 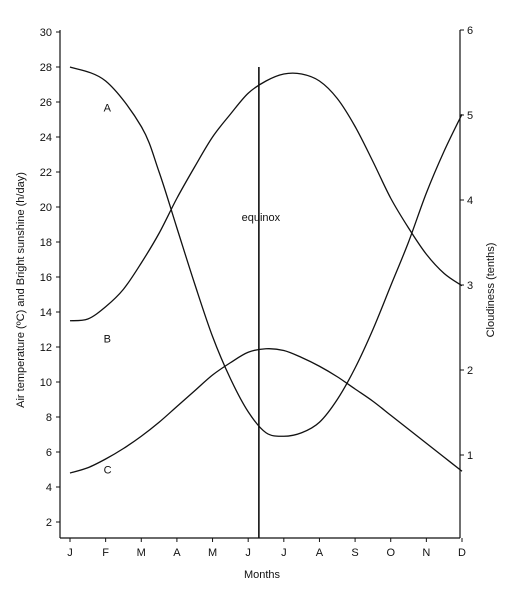 What do you see at coordinates (46, 103) in the screenshot?
I see `left-y-tick-label: 26` at bounding box center [46, 103].